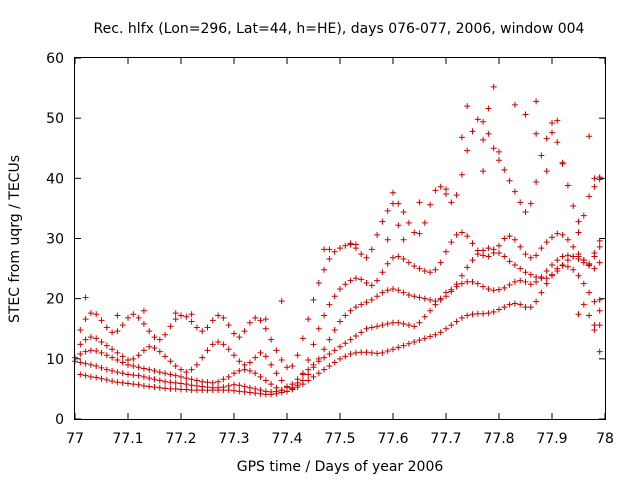 The width and height of the screenshot is (640, 480). What do you see at coordinates (55, 300) in the screenshot?
I see `y-tick-label: 20` at bounding box center [55, 300].